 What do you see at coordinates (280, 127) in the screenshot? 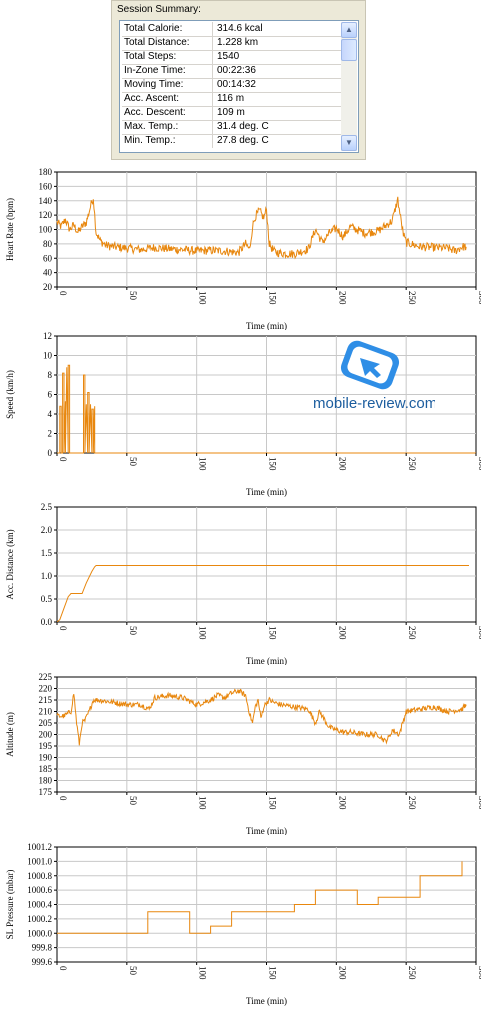
I see `summary-value: 31.4 deg. C` at bounding box center [280, 127].